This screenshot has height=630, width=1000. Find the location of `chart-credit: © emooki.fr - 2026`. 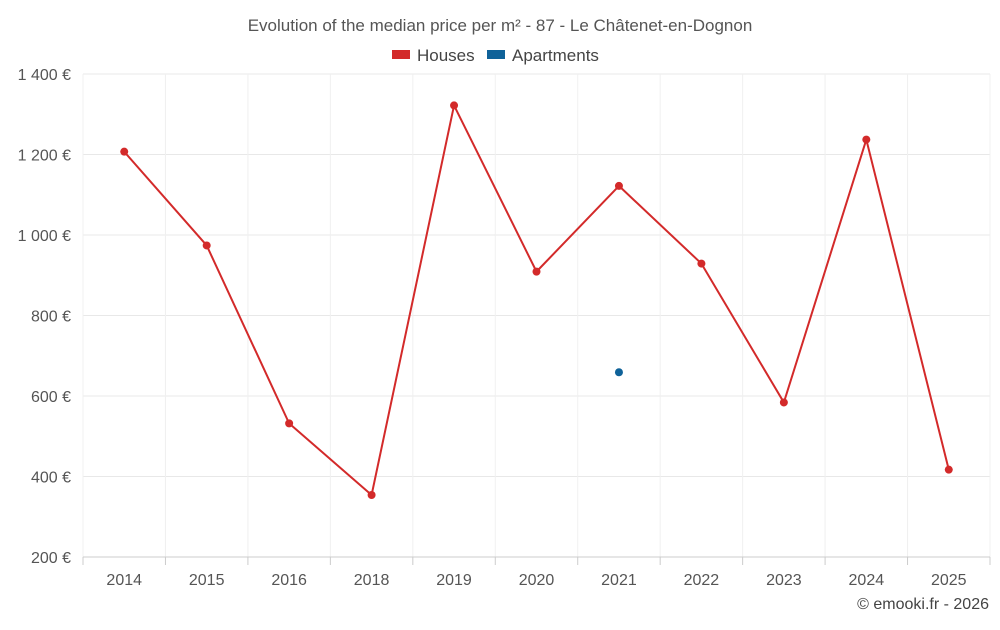

chart-credit: © emooki.fr - 2026 is located at coordinates (923, 604).